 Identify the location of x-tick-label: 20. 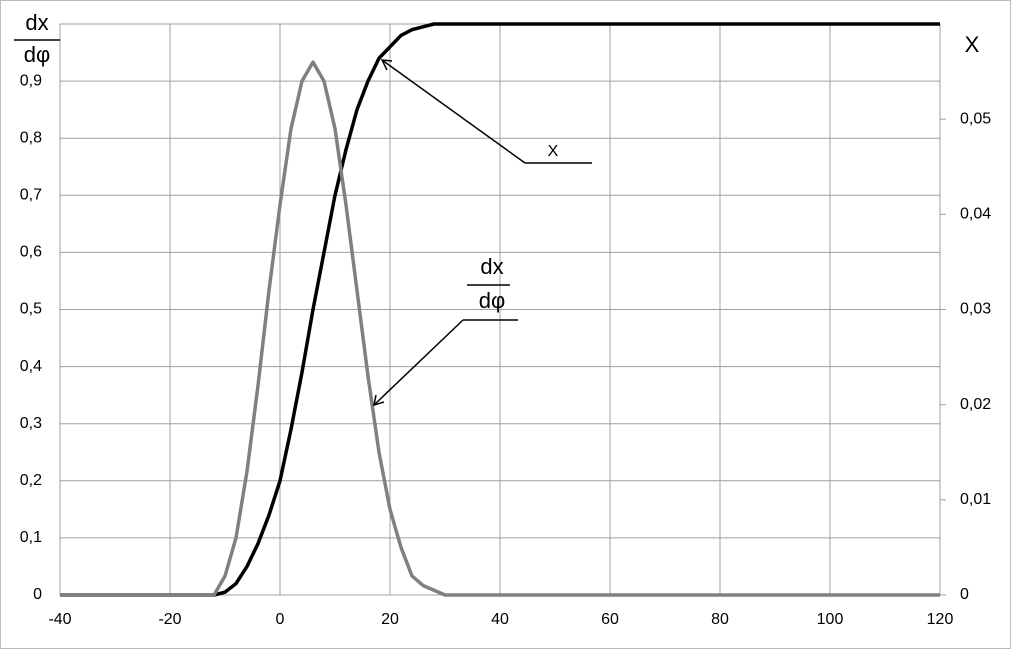
(390, 619).